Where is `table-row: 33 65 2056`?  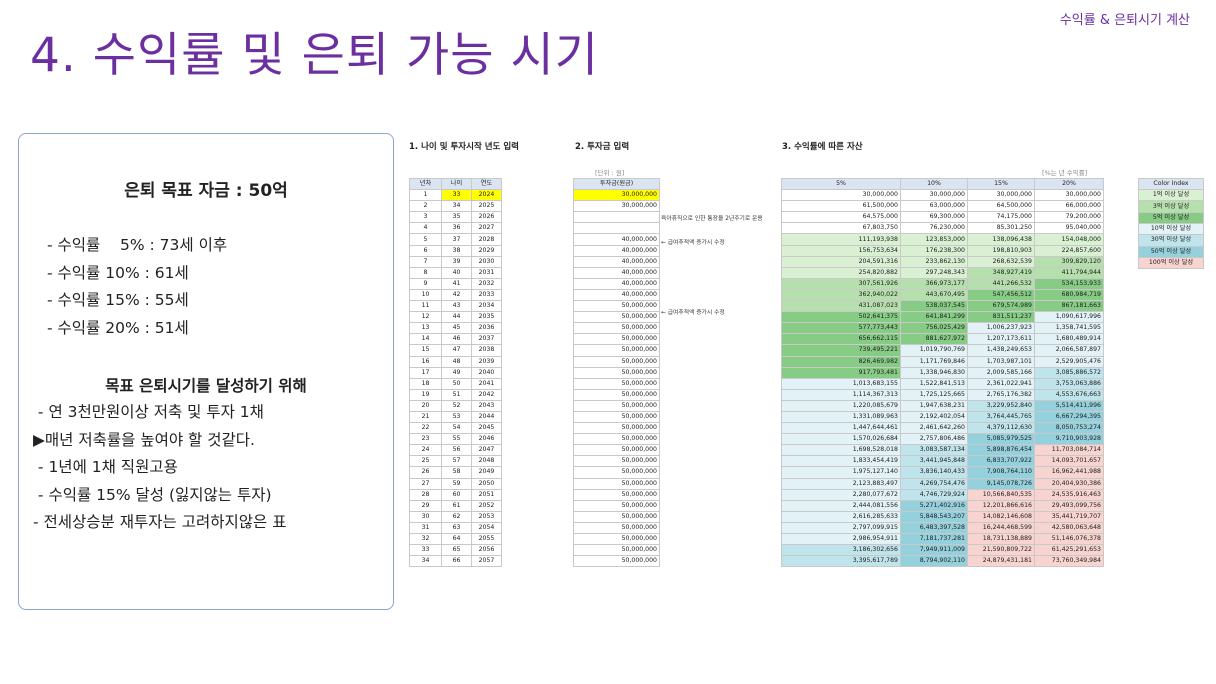 table-row: 33 65 2056 is located at coordinates (455, 550).